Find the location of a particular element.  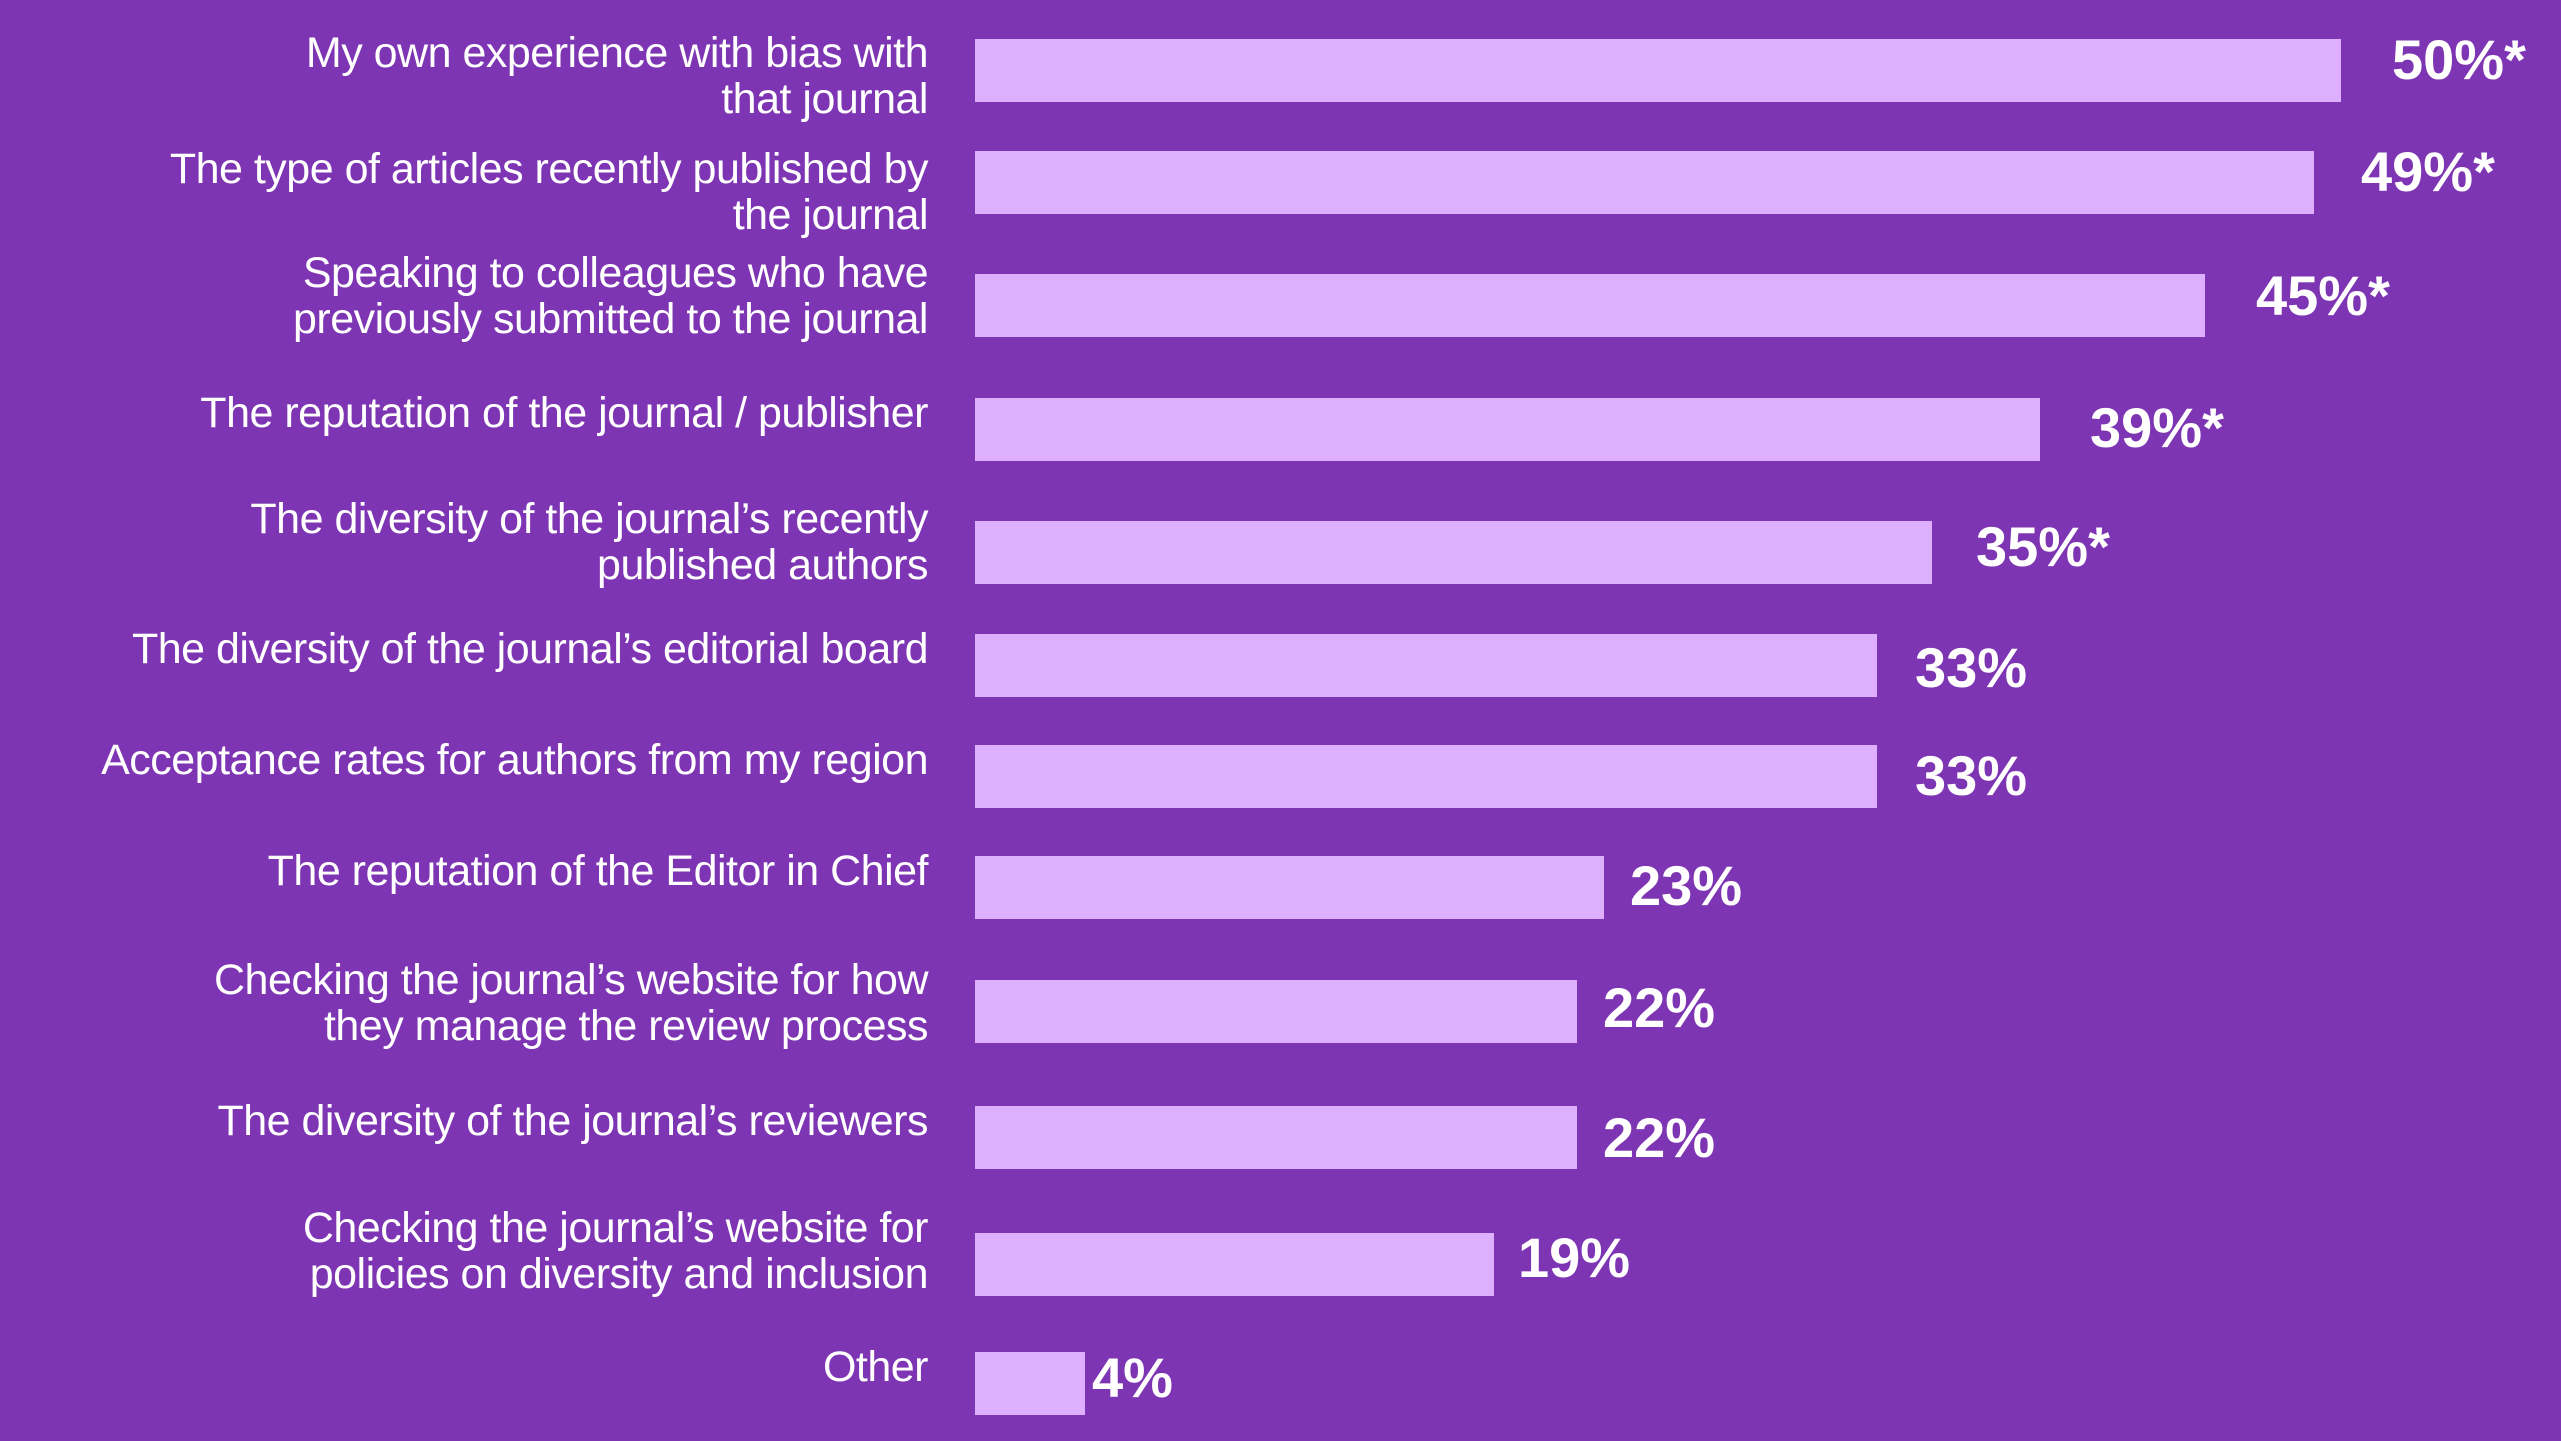

category-label: The reputation of the Editor in Chief is located at coordinates (598, 871).